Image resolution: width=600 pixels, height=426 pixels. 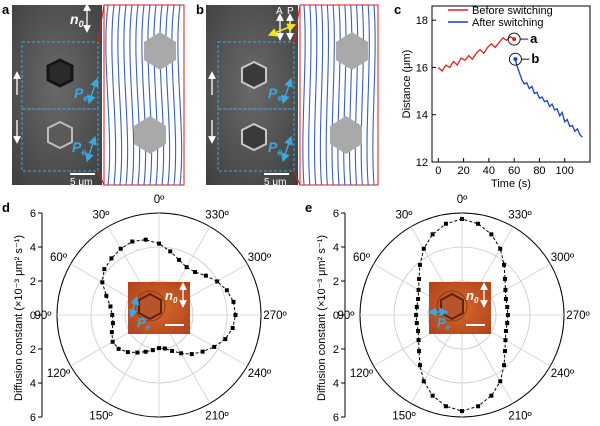 I want to click on schematic-hexagon-top-a, so click(x=160, y=51).